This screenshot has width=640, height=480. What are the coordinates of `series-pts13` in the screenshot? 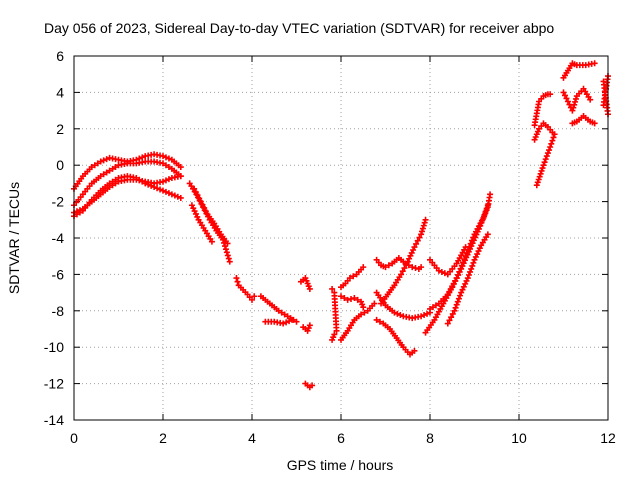 It's located at (309, 385).